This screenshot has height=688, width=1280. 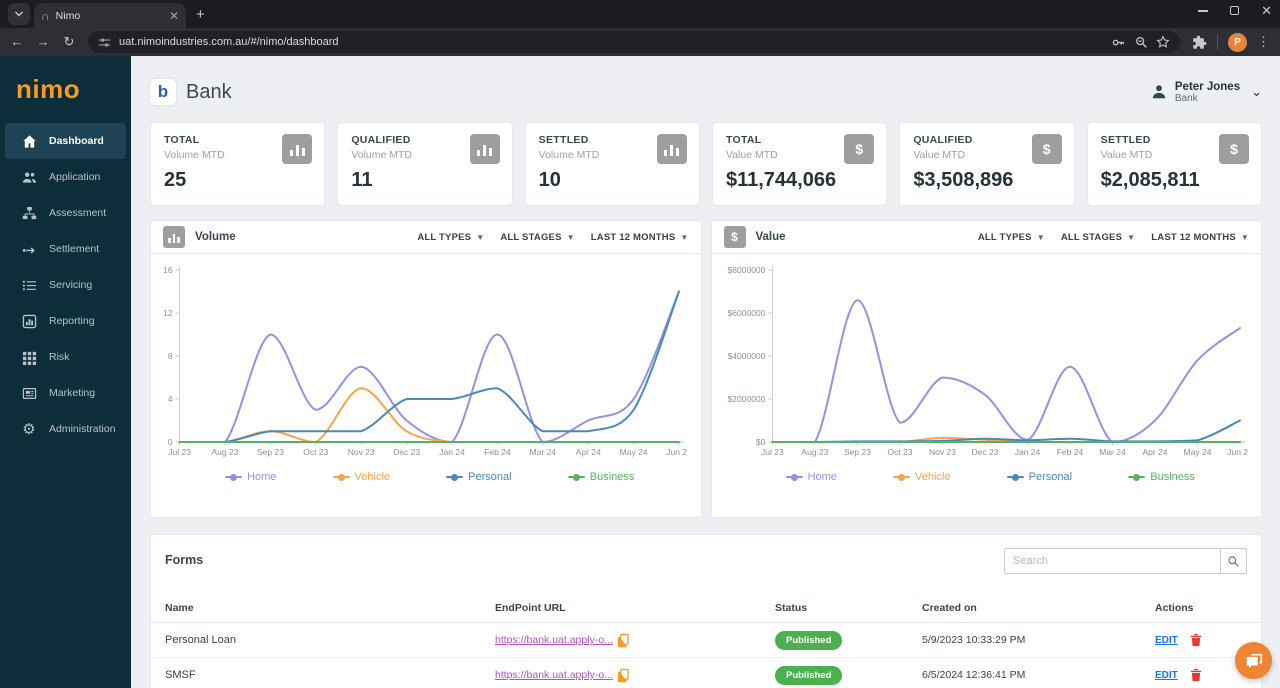 What do you see at coordinates (1163, 42) in the screenshot?
I see `bookmark-star-icon` at bounding box center [1163, 42].